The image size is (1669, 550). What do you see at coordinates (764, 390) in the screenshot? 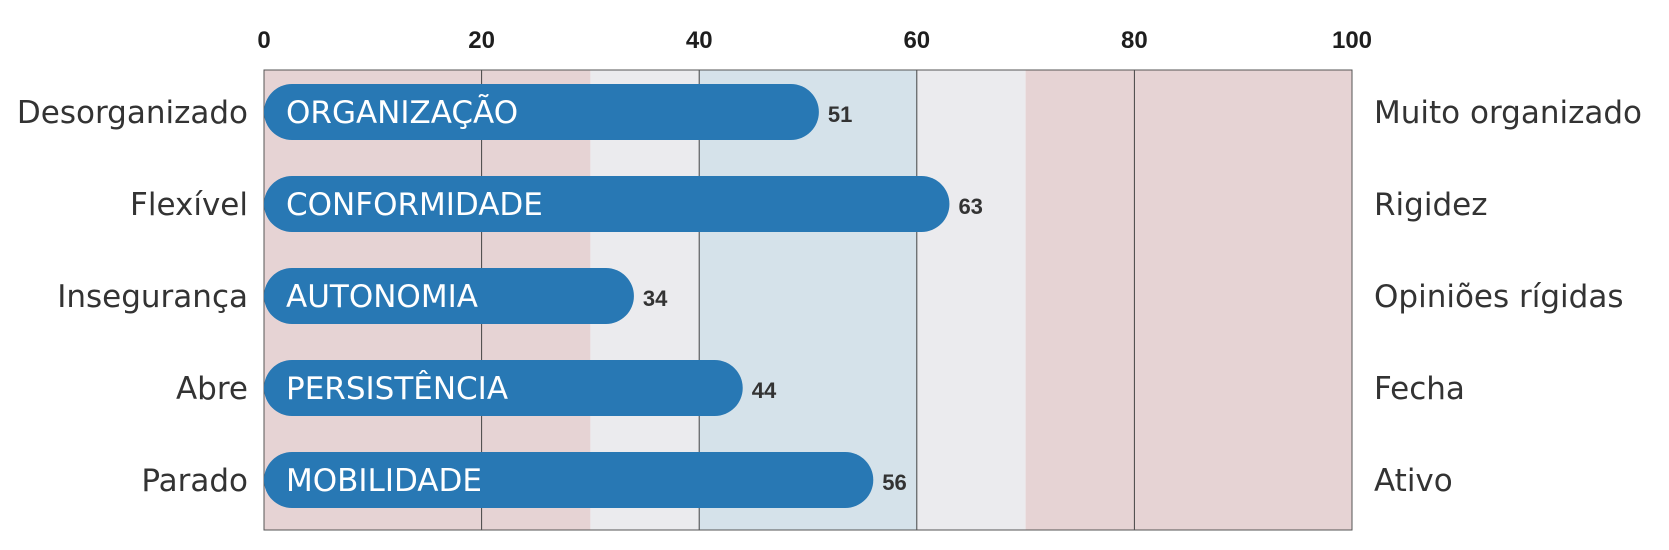
I see `bar-value-label: 44` at bounding box center [764, 390].